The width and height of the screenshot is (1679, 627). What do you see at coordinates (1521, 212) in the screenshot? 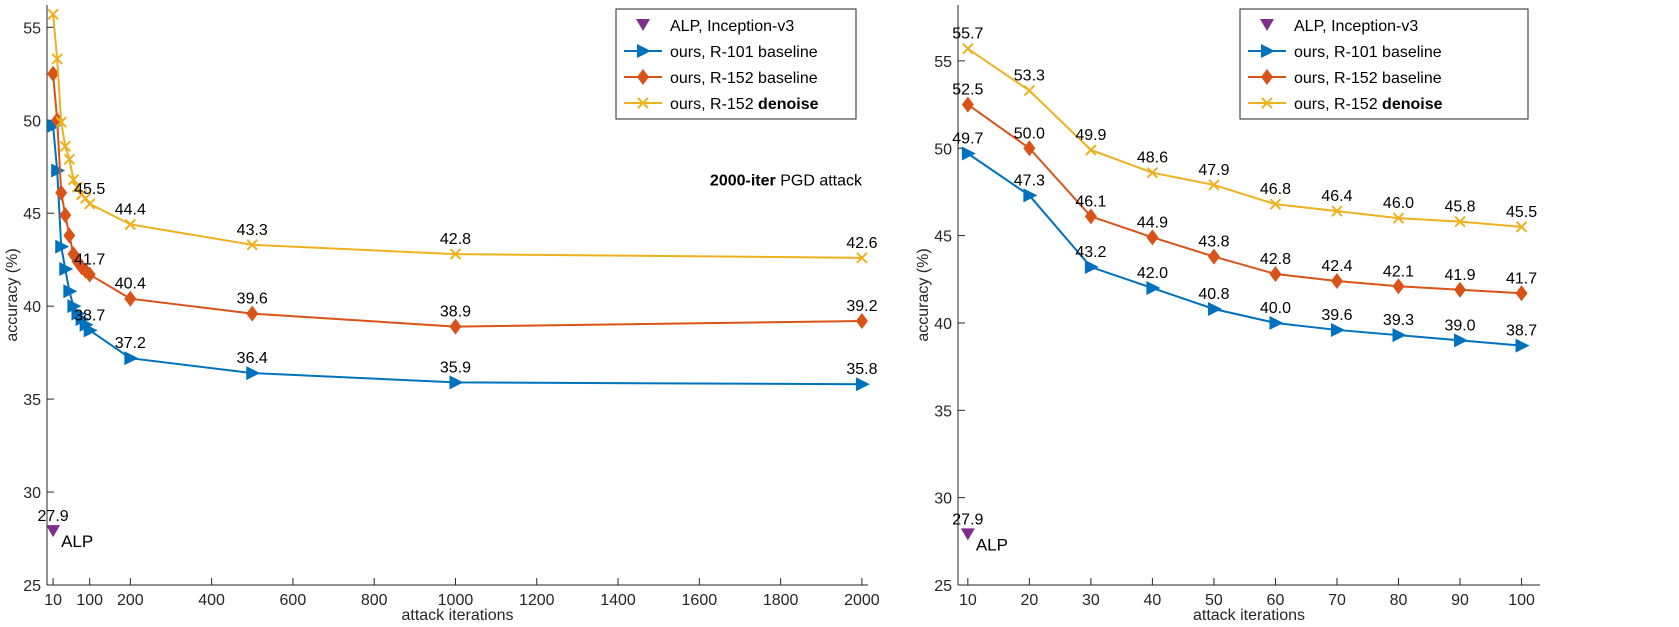
I see `data-label-denoise: 45.5` at bounding box center [1521, 212].